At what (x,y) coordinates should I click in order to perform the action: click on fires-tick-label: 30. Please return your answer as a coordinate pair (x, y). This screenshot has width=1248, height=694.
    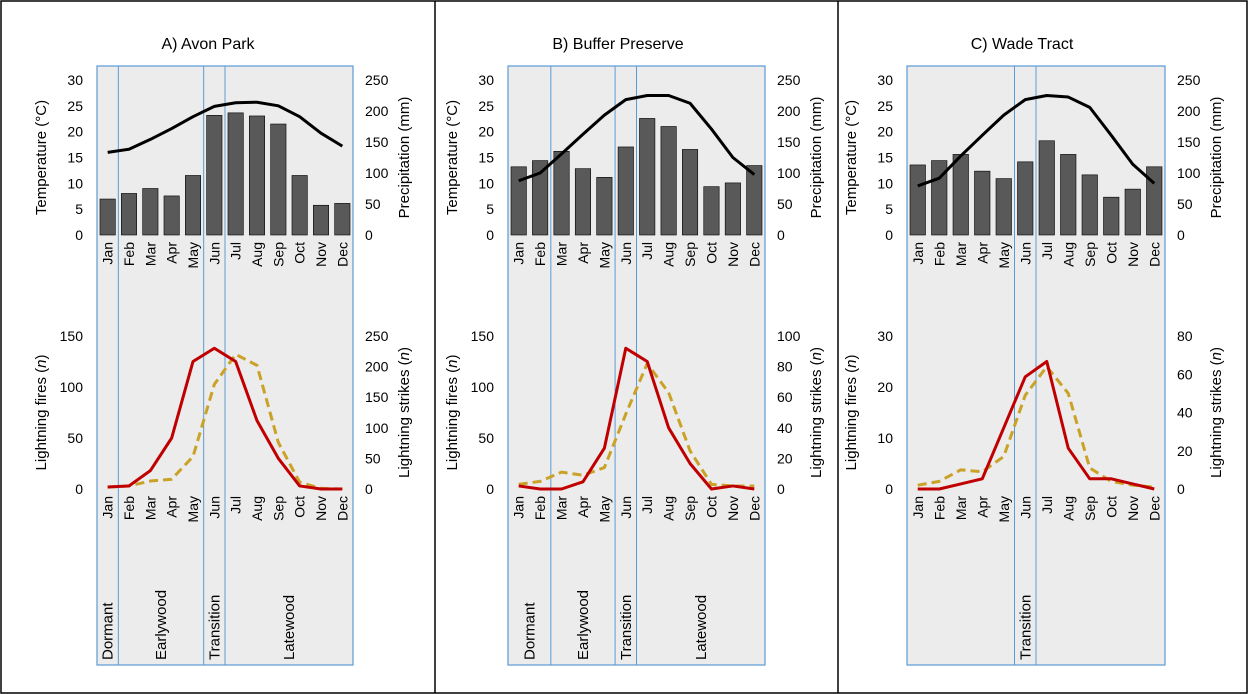
    Looking at the image, I should click on (885, 336).